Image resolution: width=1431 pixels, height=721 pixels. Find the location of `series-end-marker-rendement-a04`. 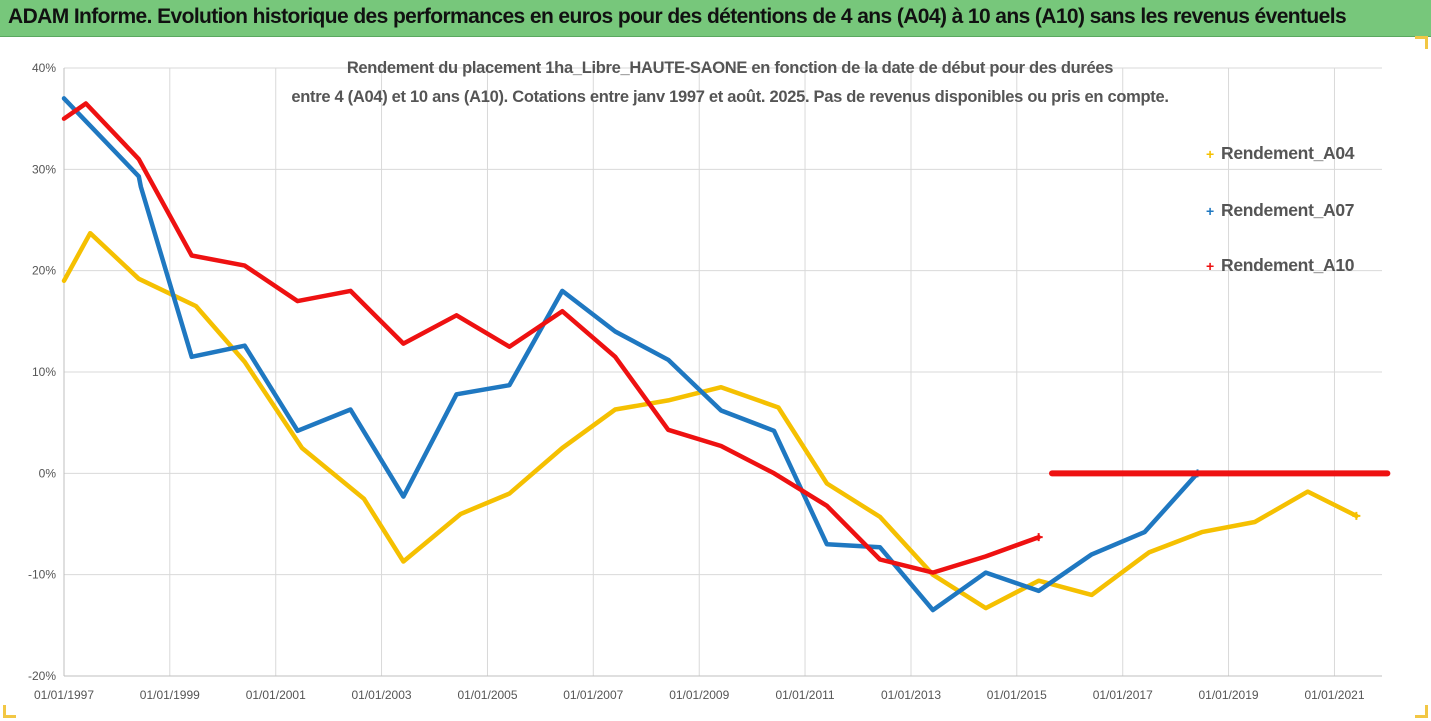

series-end-marker-rendement-a04 is located at coordinates (1356, 515).